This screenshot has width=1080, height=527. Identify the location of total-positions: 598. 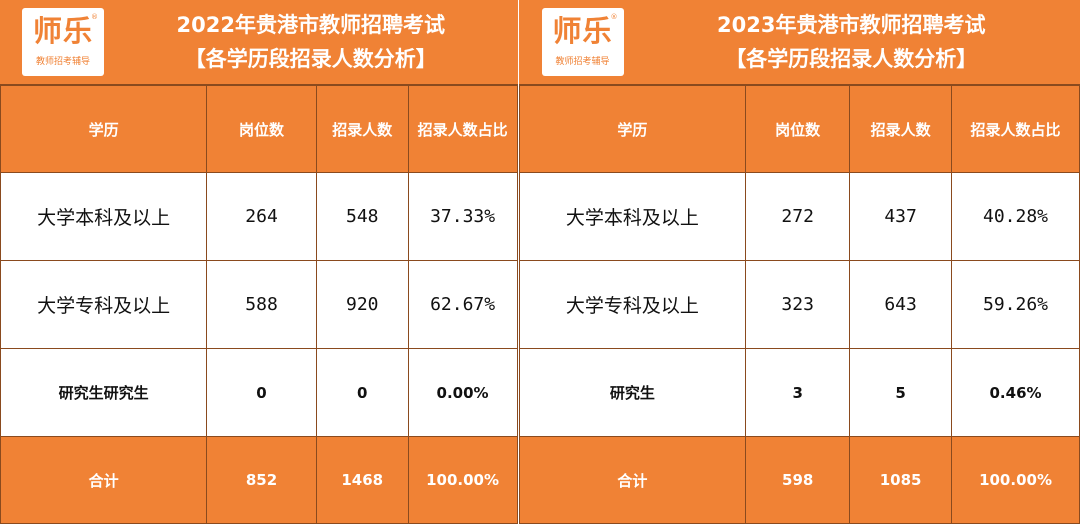
(798, 480).